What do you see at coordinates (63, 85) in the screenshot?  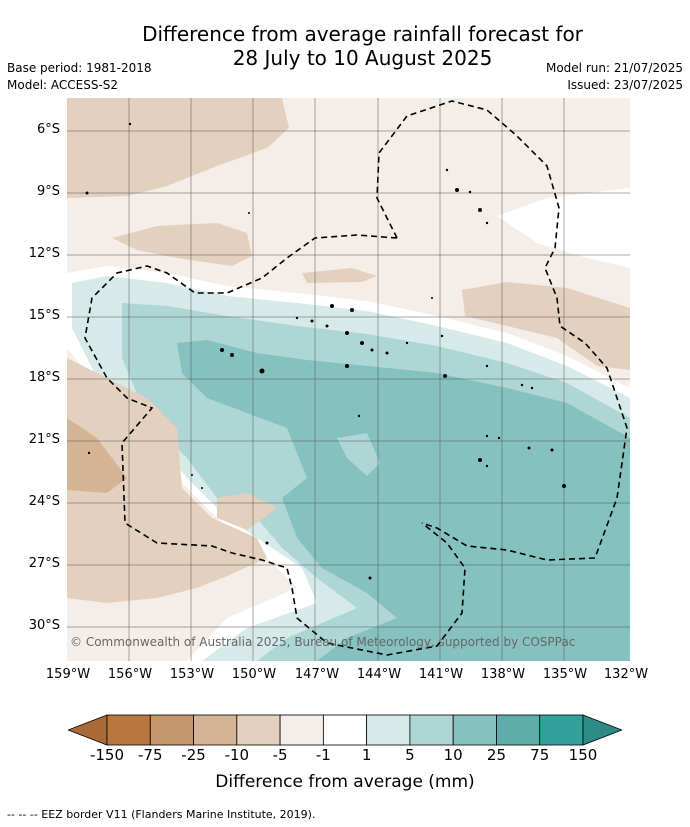 I see `model-name: Model: ACCESS-S2` at bounding box center [63, 85].